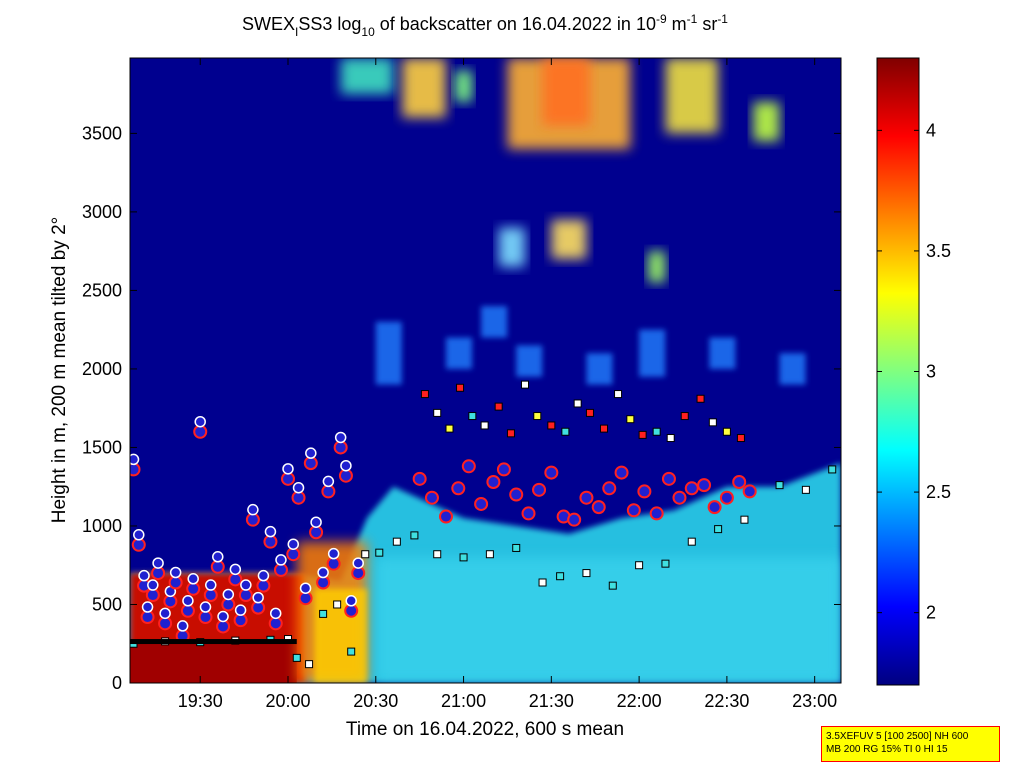 This screenshot has width=1023, height=767. Describe the element at coordinates (213, 642) in the screenshot. I see `surface-layer-line` at that location.